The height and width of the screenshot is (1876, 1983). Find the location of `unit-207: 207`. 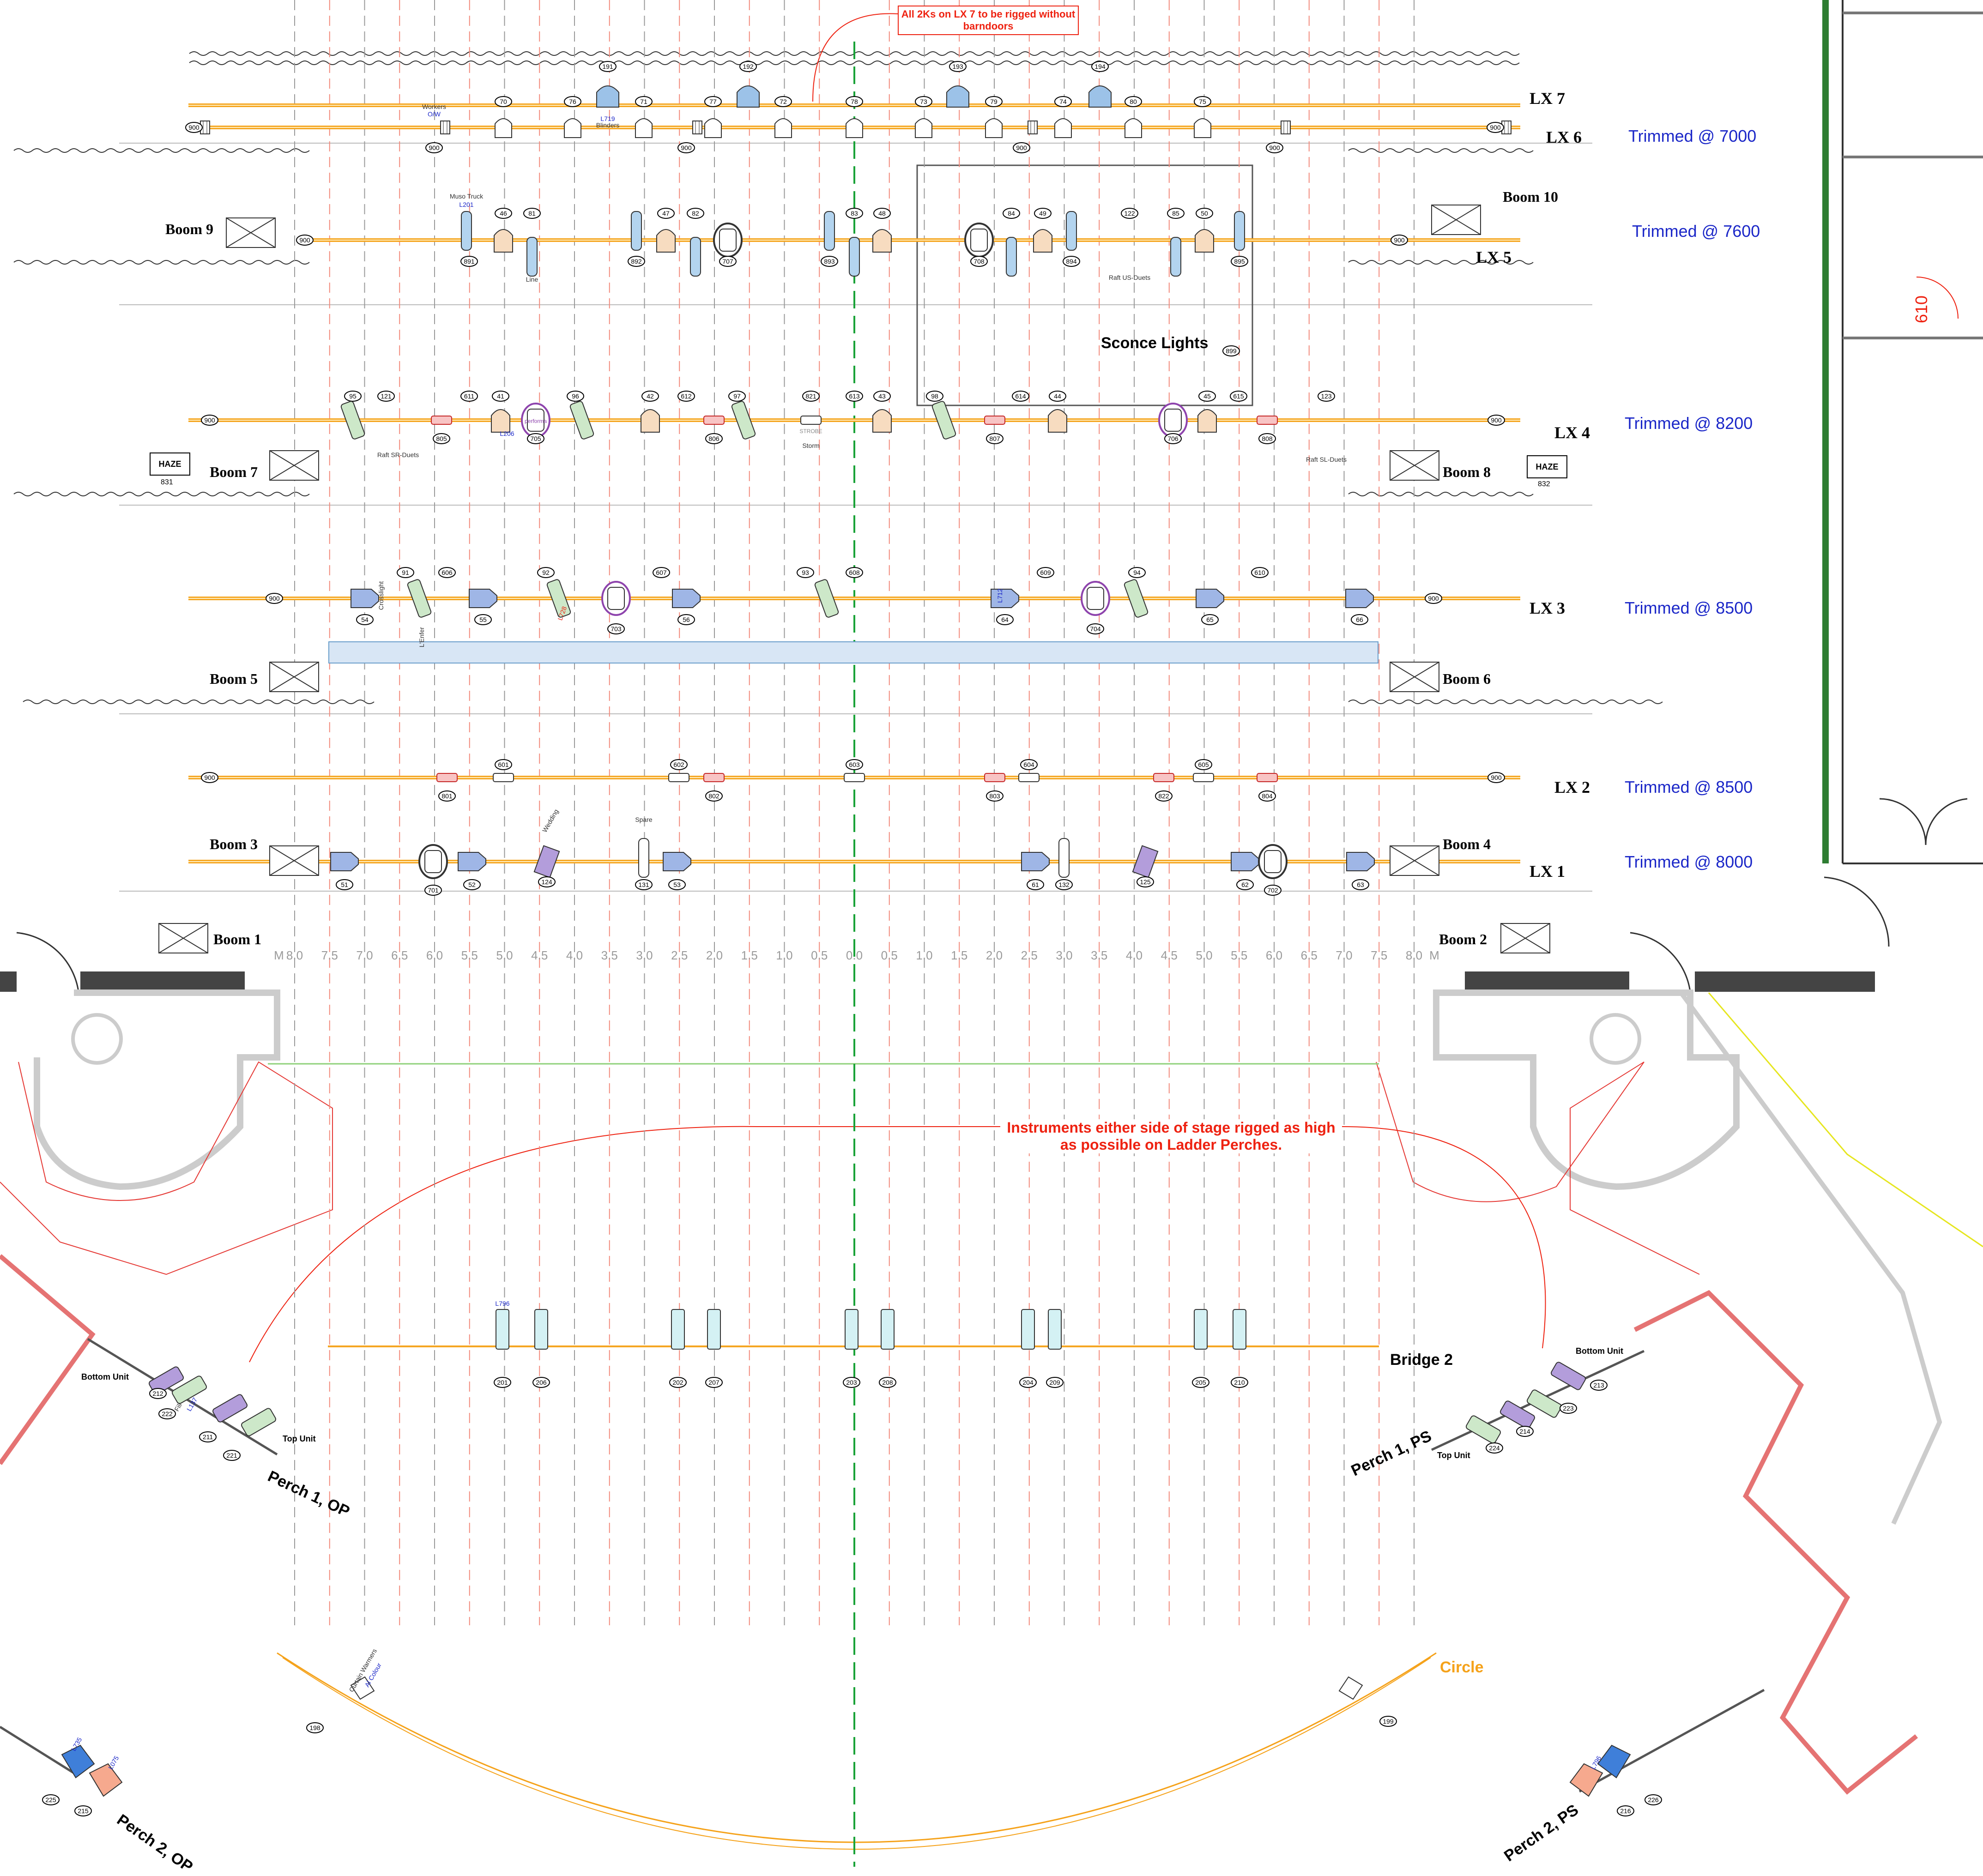

unit-207: 207 is located at coordinates (714, 1382).